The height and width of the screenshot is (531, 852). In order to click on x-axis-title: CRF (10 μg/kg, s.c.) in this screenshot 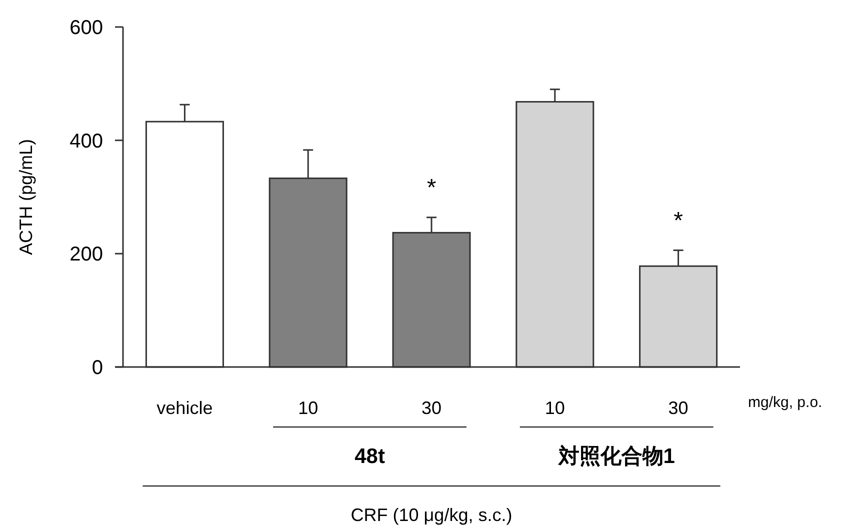, I will do `click(431, 515)`.